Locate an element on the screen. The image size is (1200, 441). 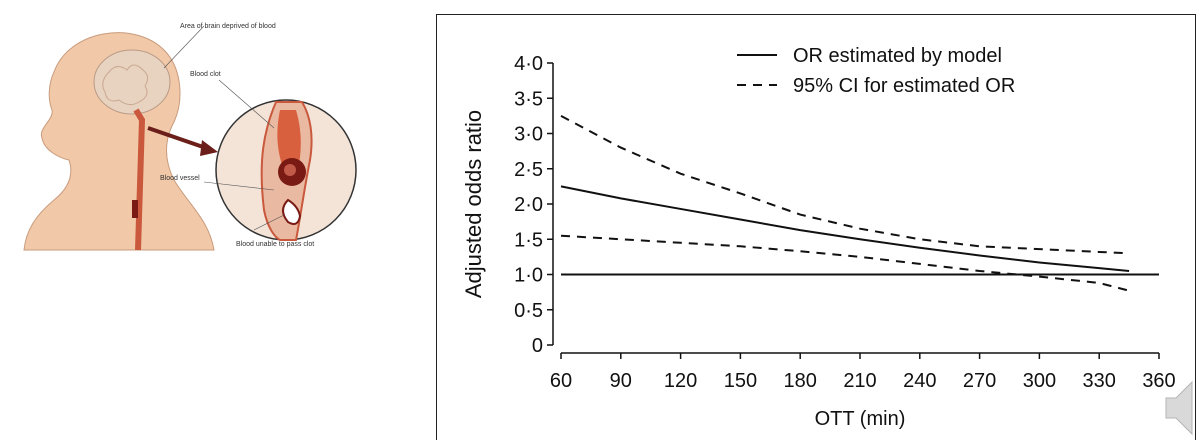
y-tick-label: 3·5 is located at coordinates (528, 99).